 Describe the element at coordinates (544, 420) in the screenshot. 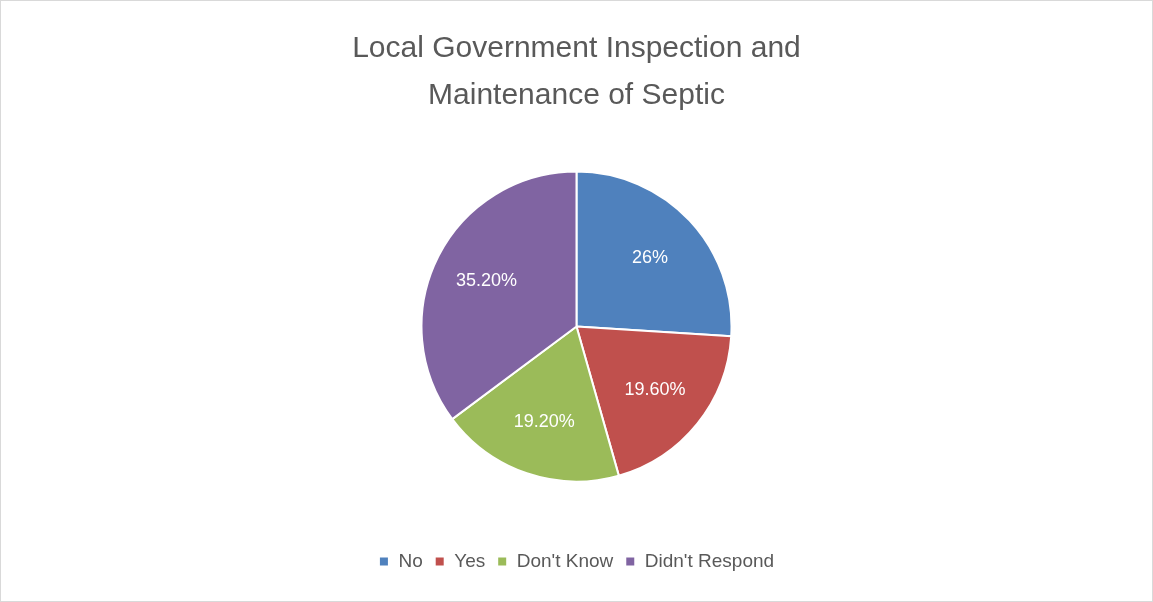

I see `data-label: 19.20%` at that location.